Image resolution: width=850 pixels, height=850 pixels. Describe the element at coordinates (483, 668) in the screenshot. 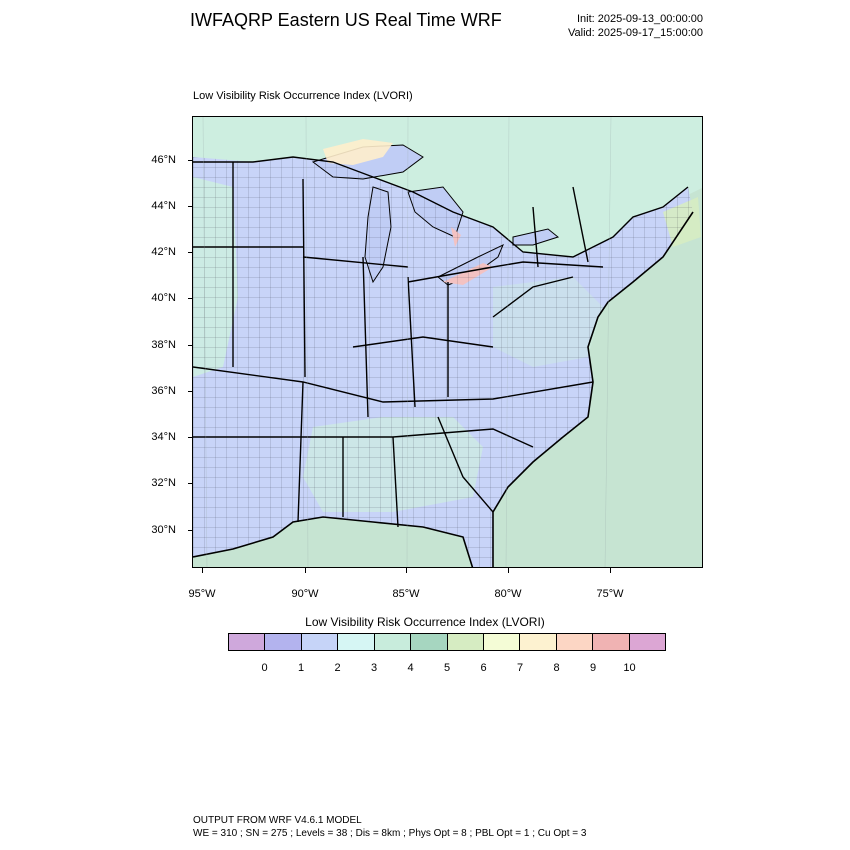

I see `colorbar-label: 6` at that location.